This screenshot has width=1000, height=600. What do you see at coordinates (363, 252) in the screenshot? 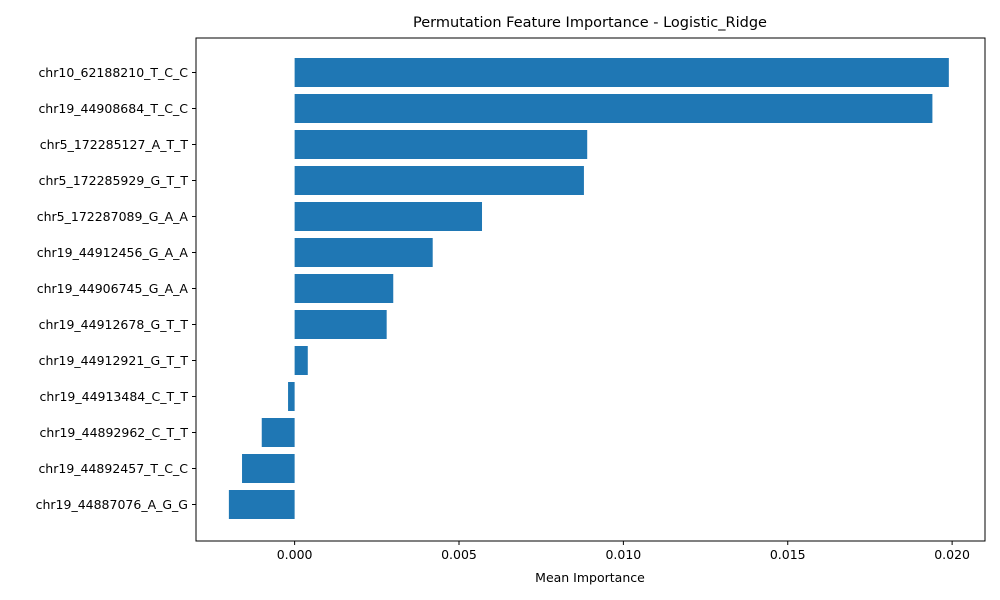
I see `bar-chr19_44912456_G_A_A` at bounding box center [363, 252].